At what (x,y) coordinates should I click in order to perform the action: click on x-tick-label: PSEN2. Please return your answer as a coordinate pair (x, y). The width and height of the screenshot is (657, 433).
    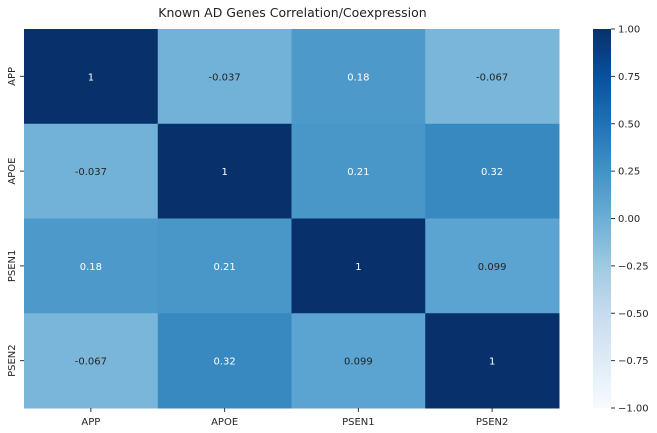
    Looking at the image, I should click on (492, 422).